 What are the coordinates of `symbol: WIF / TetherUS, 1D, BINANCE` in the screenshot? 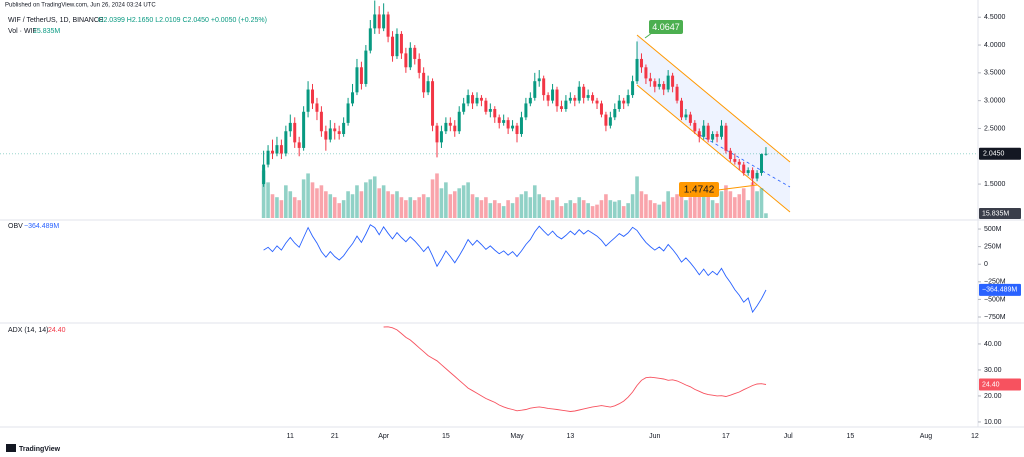 It's located at (56, 20).